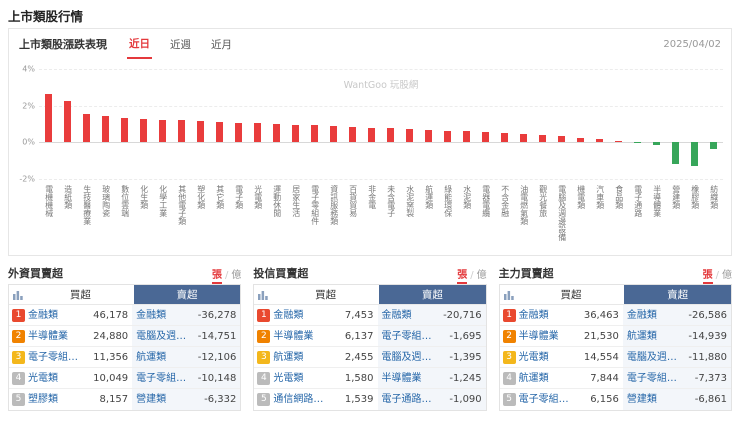  Describe the element at coordinates (466, 197) in the screenshot. I see `x-axis-label: 水泥類` at that location.